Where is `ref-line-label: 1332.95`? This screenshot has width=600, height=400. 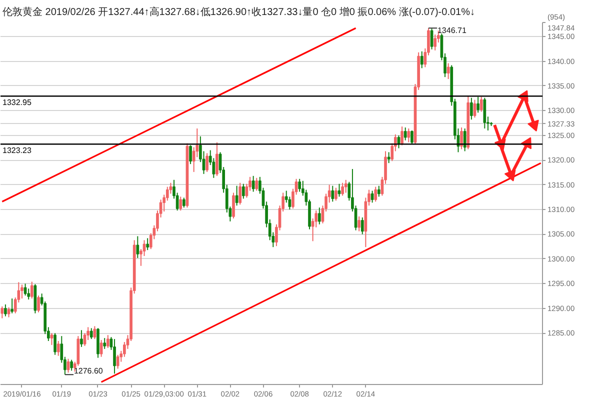 ref-line-label: 1332.95 is located at coordinates (17, 103).